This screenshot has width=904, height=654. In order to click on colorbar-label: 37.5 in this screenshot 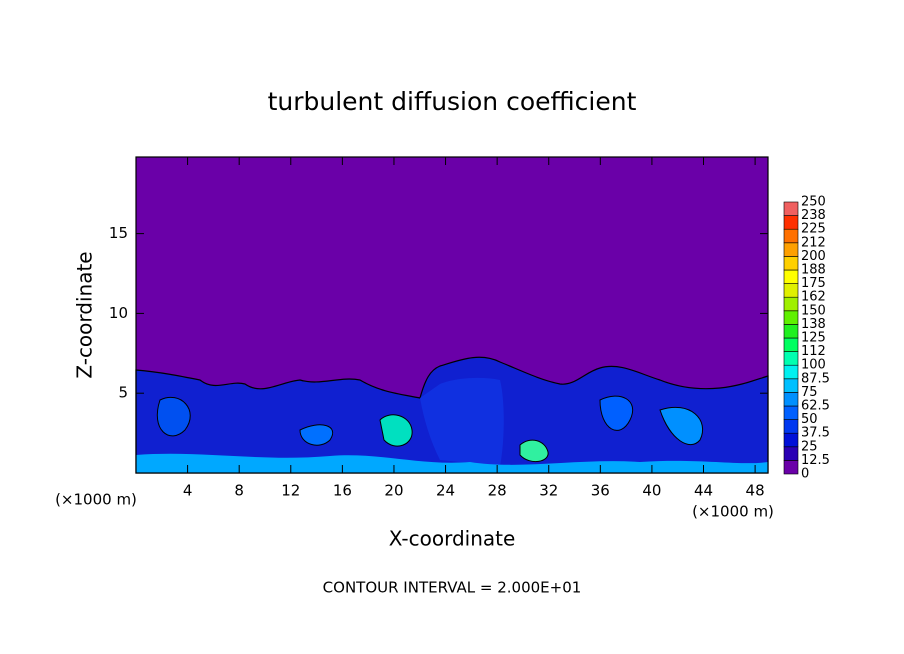, I will do `click(815, 433)`.